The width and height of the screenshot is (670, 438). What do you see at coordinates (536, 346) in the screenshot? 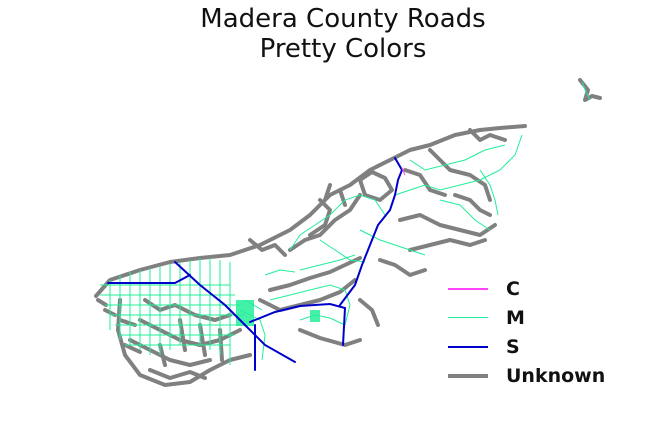
I see `legend-item-s: S` at bounding box center [536, 346].